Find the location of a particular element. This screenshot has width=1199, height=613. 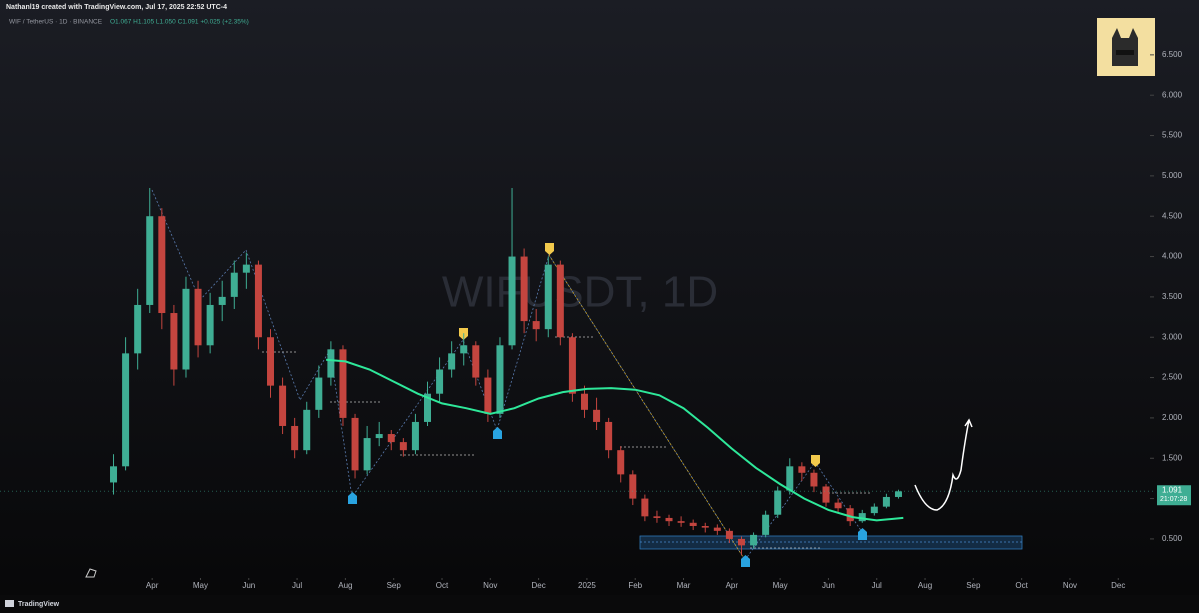

y-tick-label: 6.500 is located at coordinates (1172, 54).